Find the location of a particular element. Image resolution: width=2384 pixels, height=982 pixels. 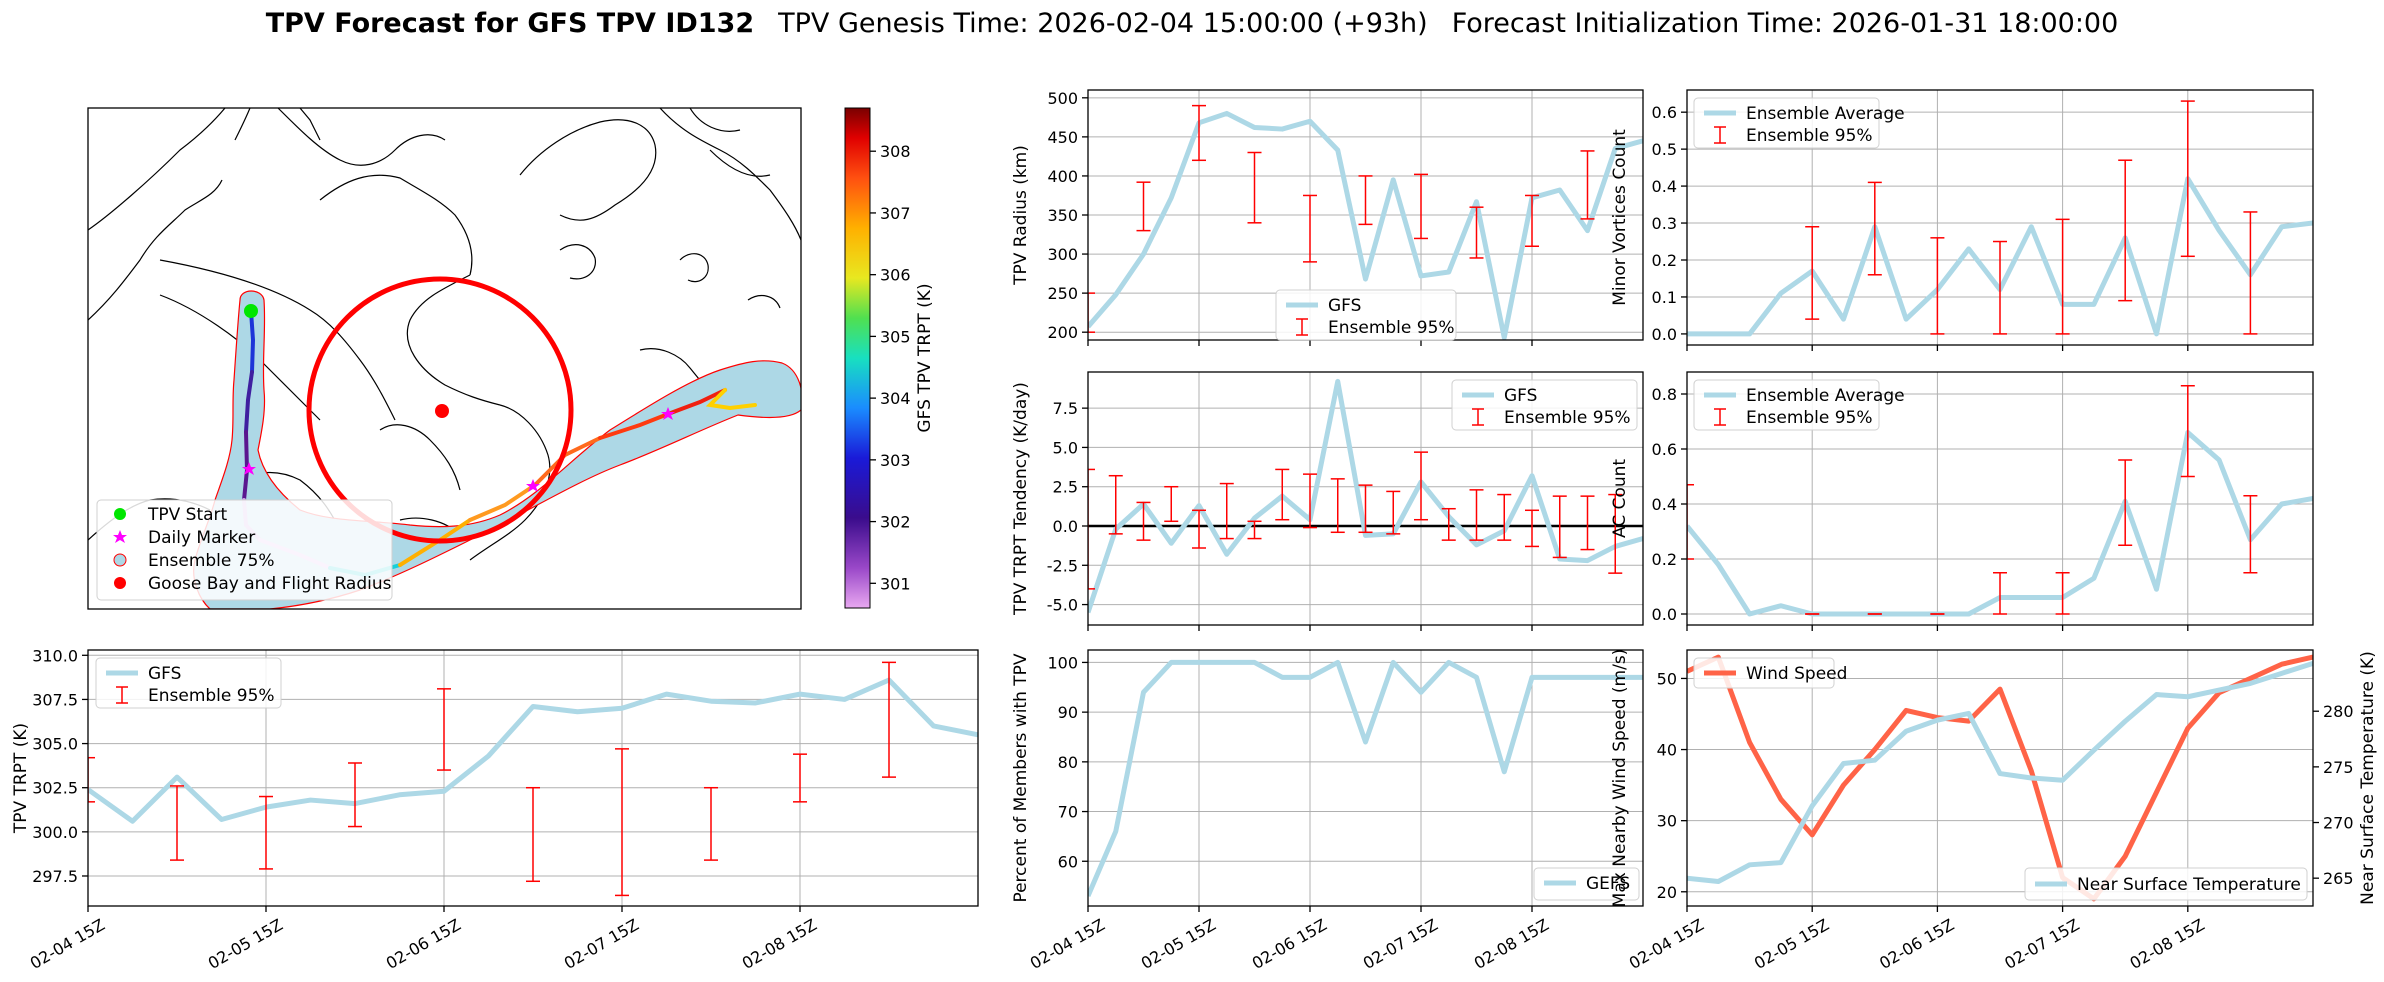

y-right-tick-label: 270 is located at coordinates (2338, 823).